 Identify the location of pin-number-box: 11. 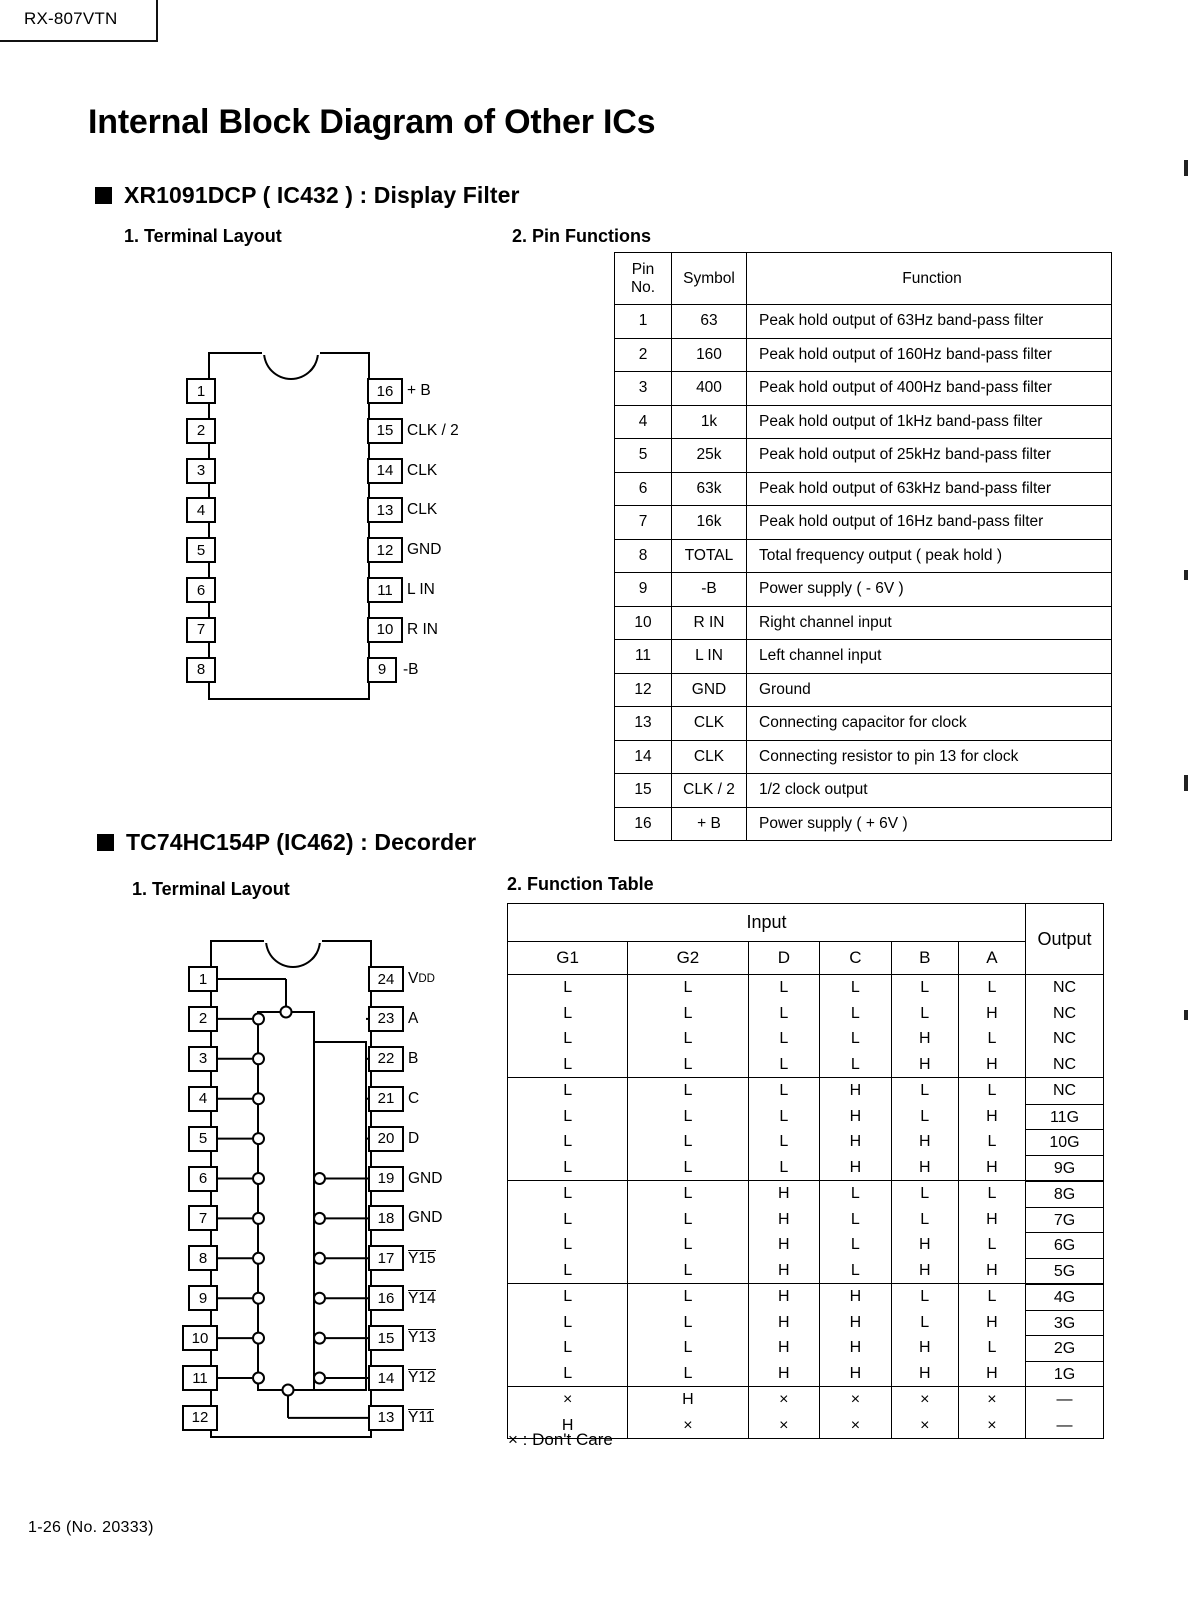
(200, 1378).